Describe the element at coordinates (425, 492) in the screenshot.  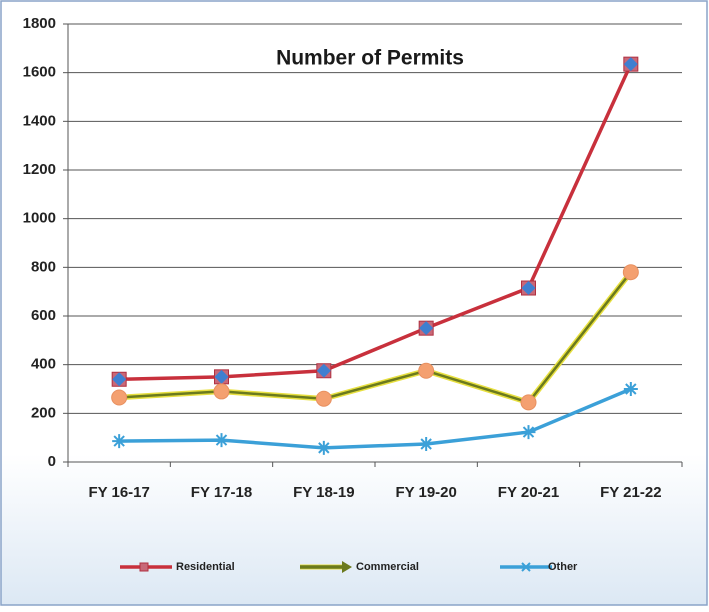
I see `x-tick-label: FY 19-20` at that location.